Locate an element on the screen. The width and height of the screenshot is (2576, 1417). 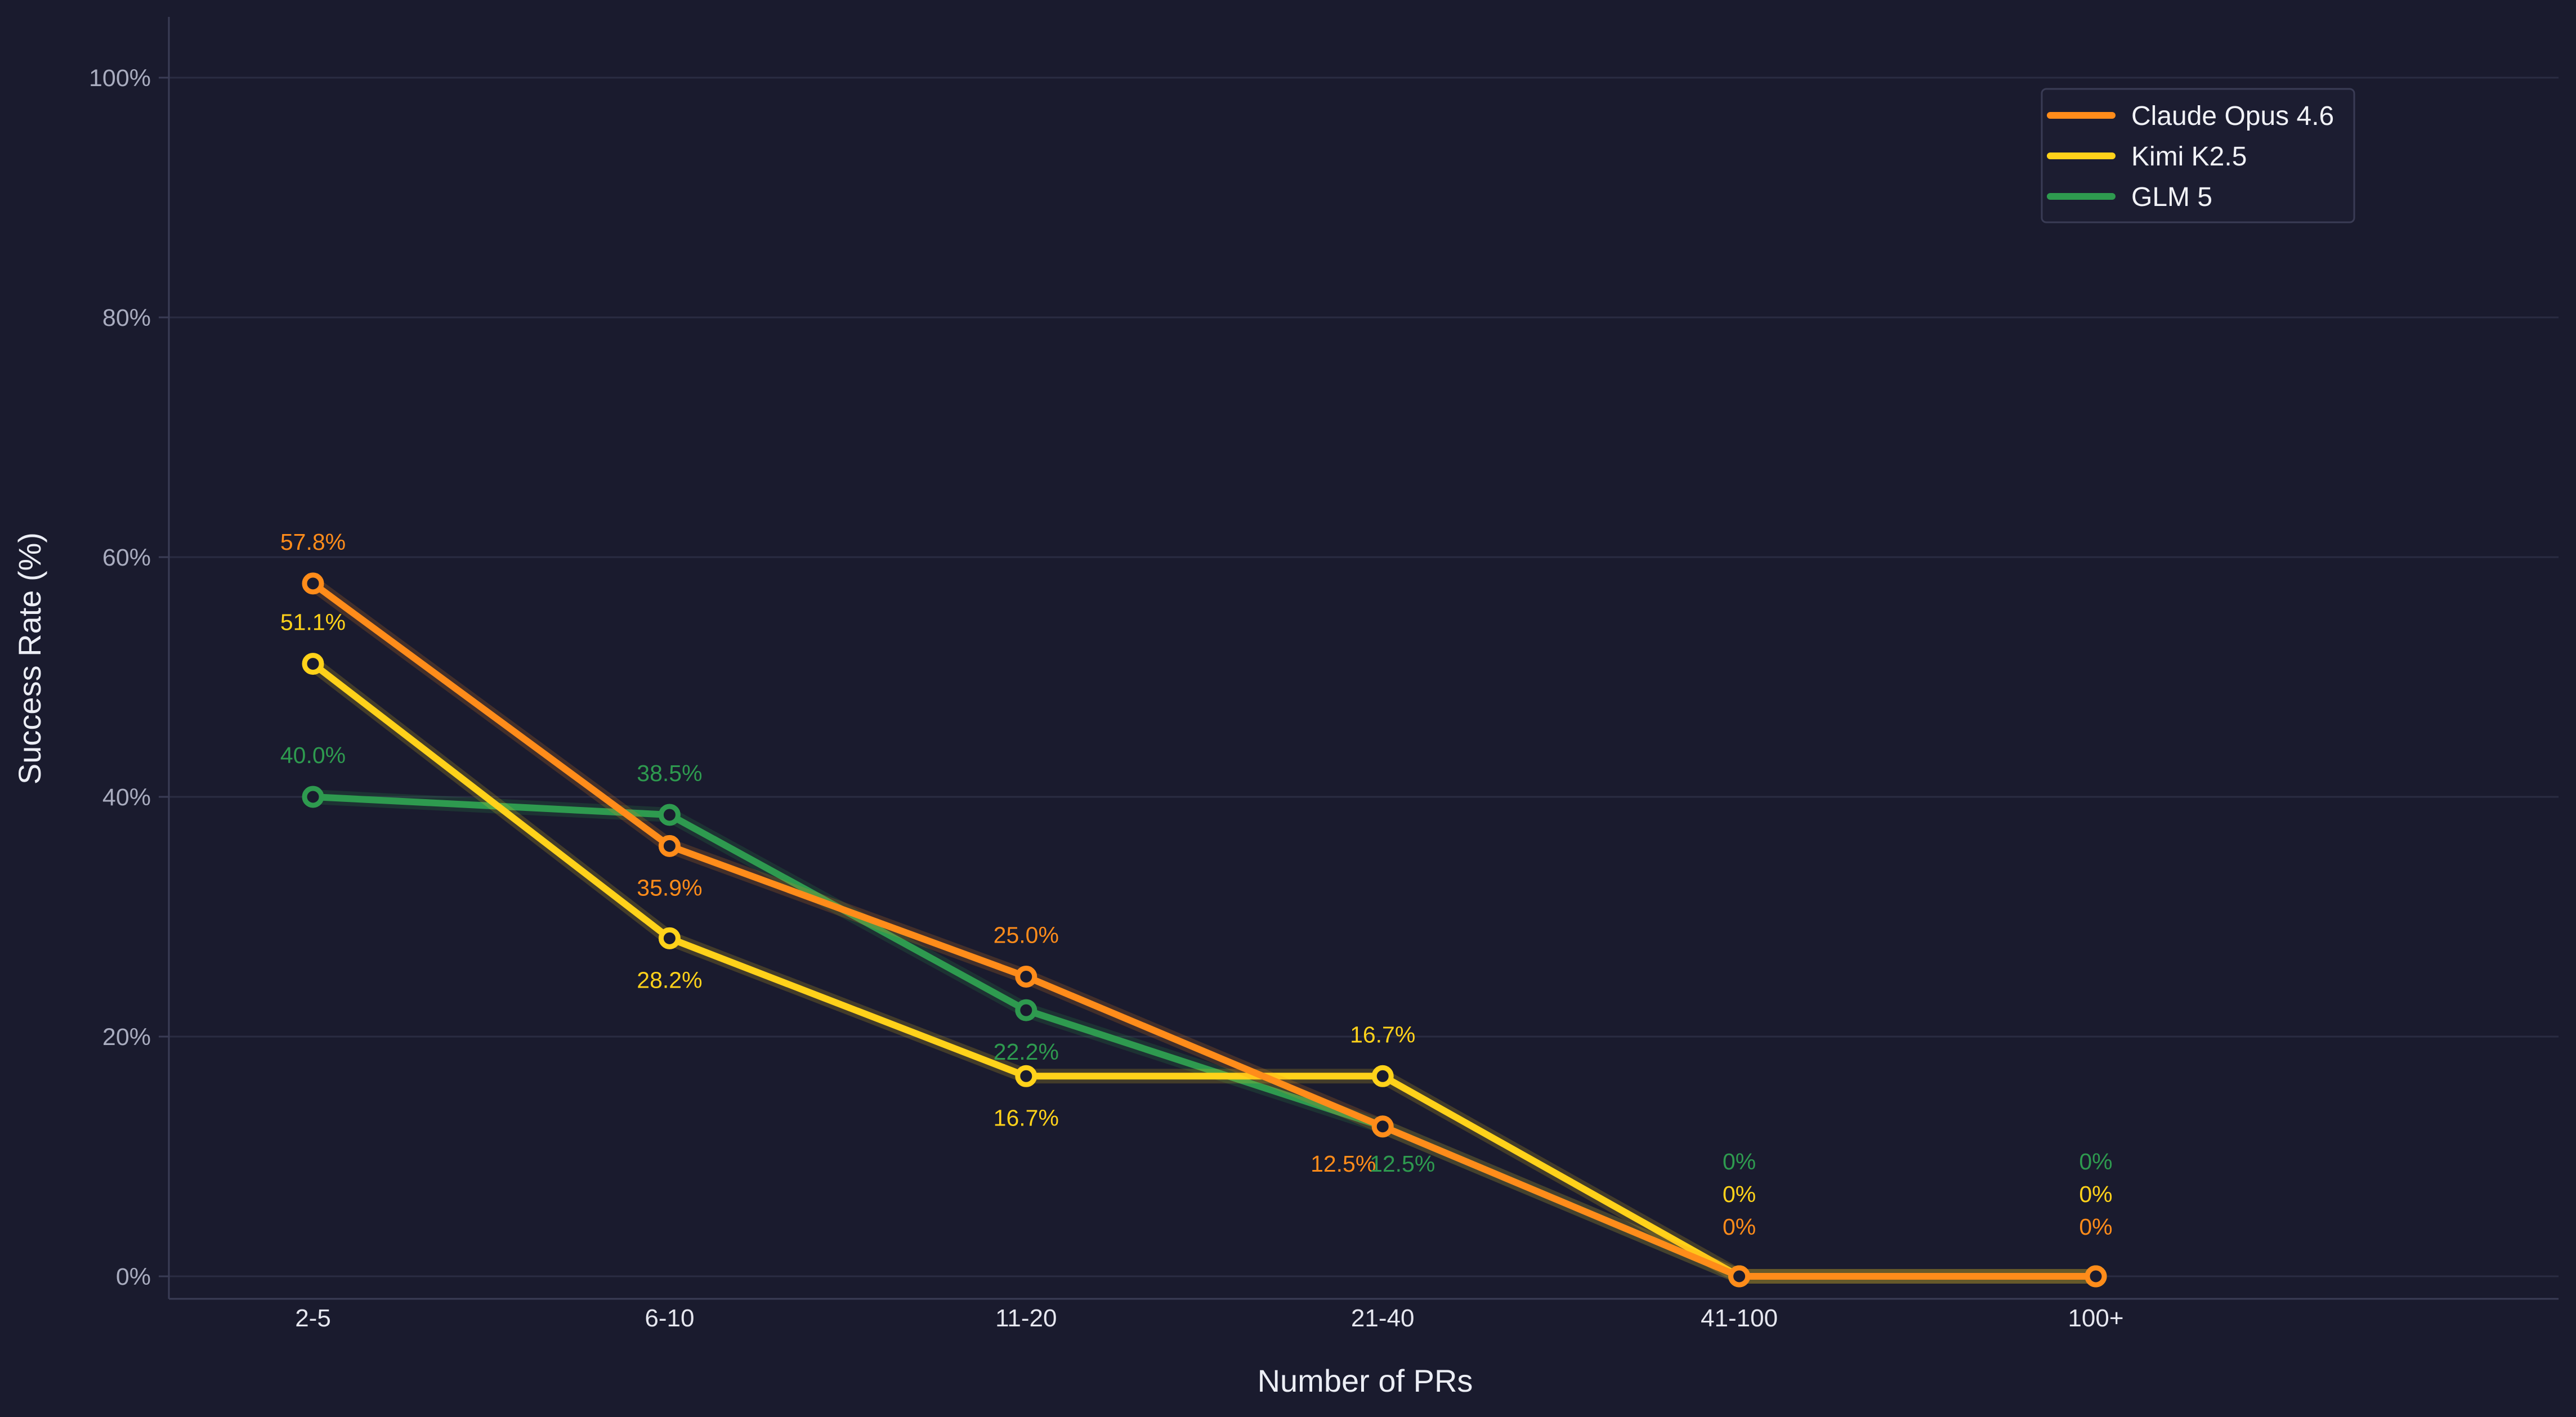
x-tick-label: 100+ is located at coordinates (2095, 1318).